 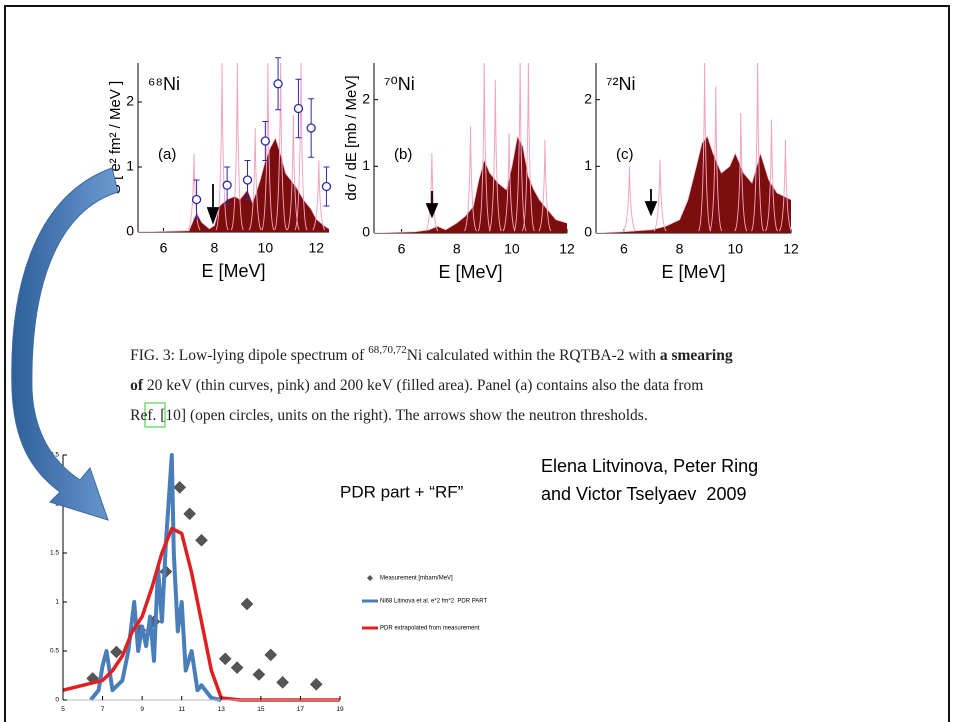 What do you see at coordinates (370, 578) in the screenshot?
I see `legend-marker` at bounding box center [370, 578].